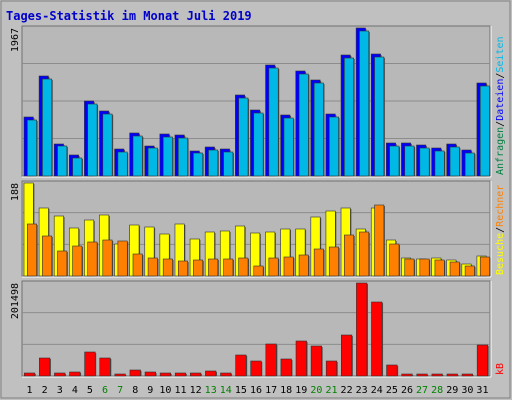  What do you see at coordinates (15, 40) in the screenshot?
I see `y-axis-max-label: 1967` at bounding box center [15, 40].